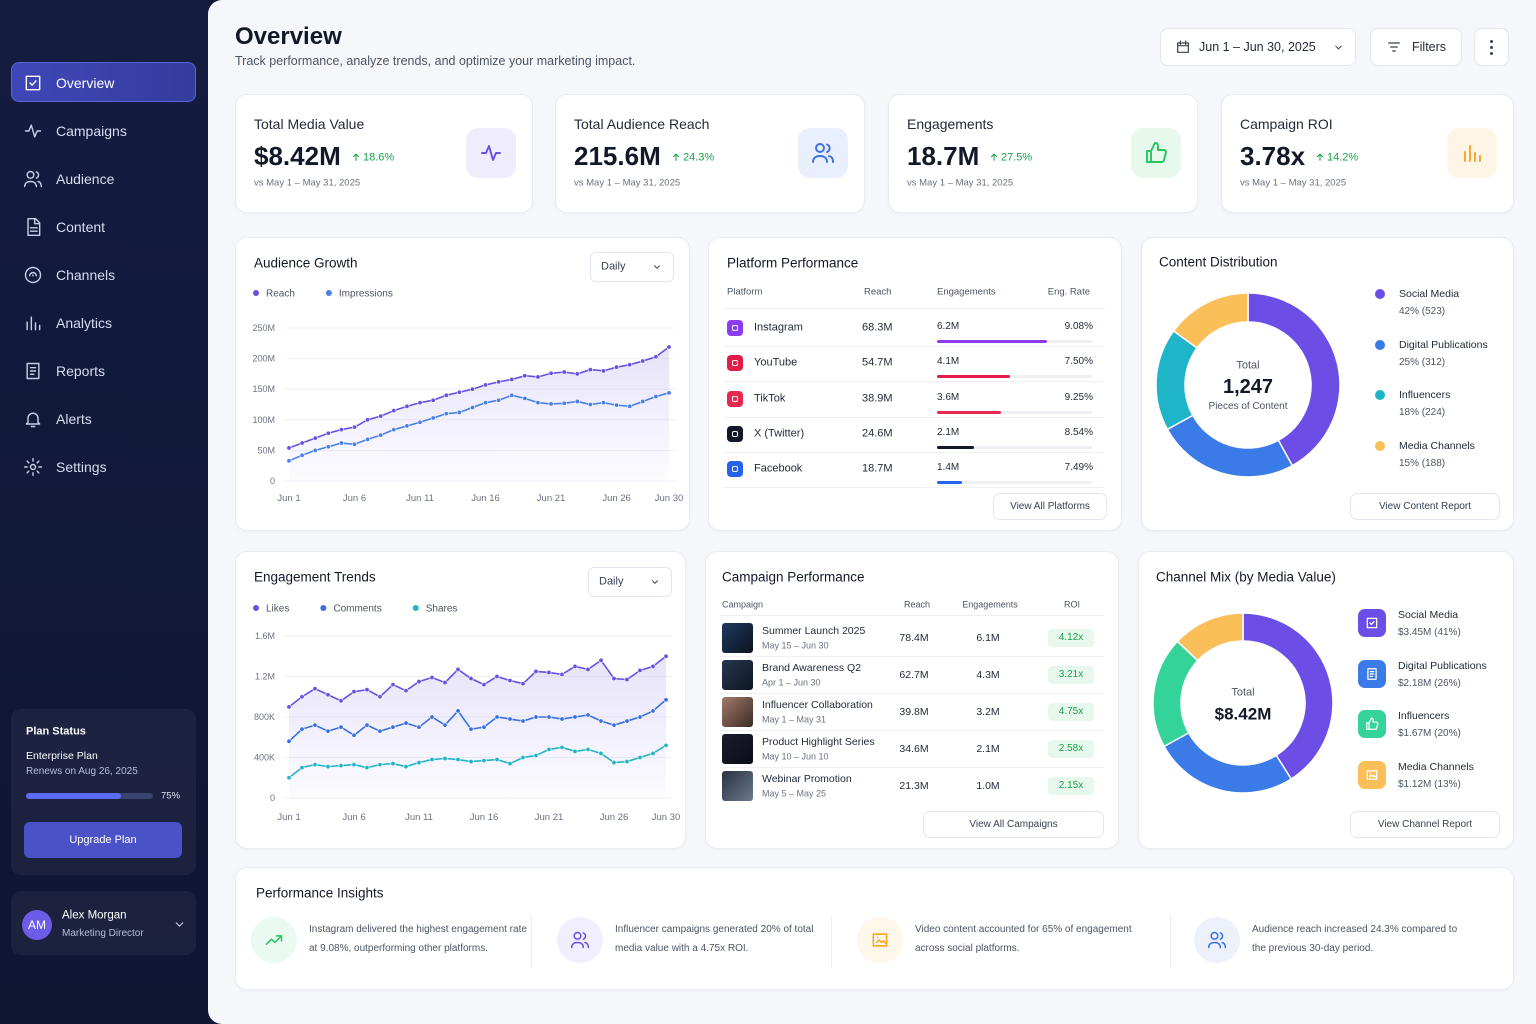  I want to click on legend-value: 25% (312), so click(1422, 362).